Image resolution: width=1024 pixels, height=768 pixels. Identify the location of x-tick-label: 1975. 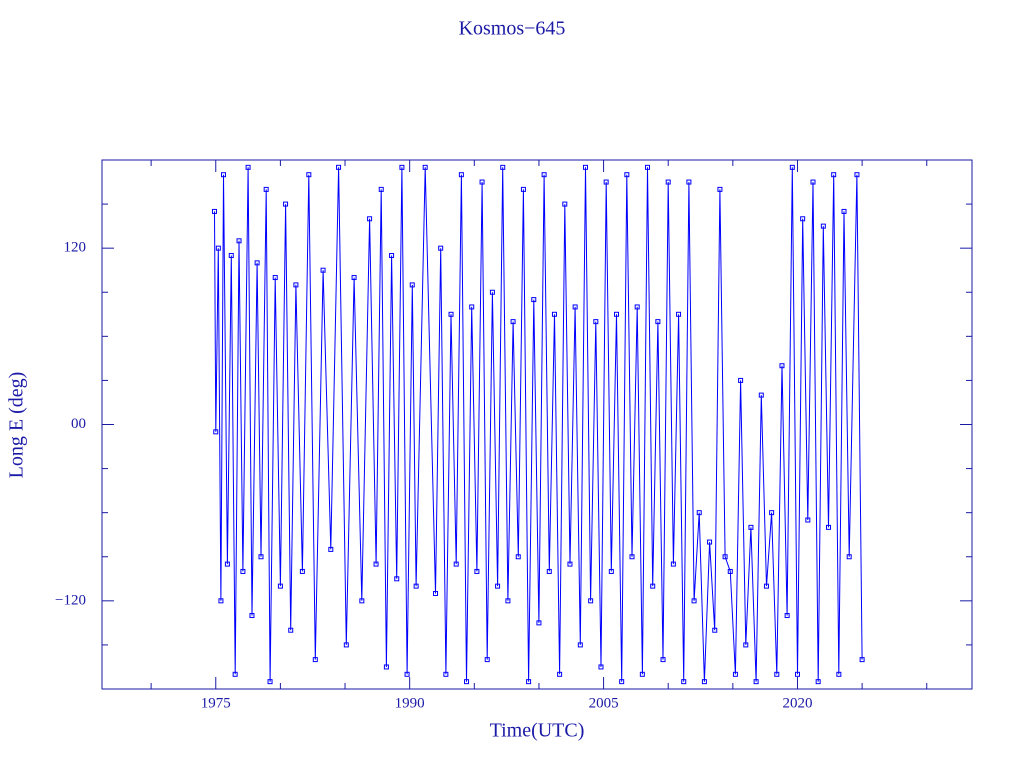
(216, 703).